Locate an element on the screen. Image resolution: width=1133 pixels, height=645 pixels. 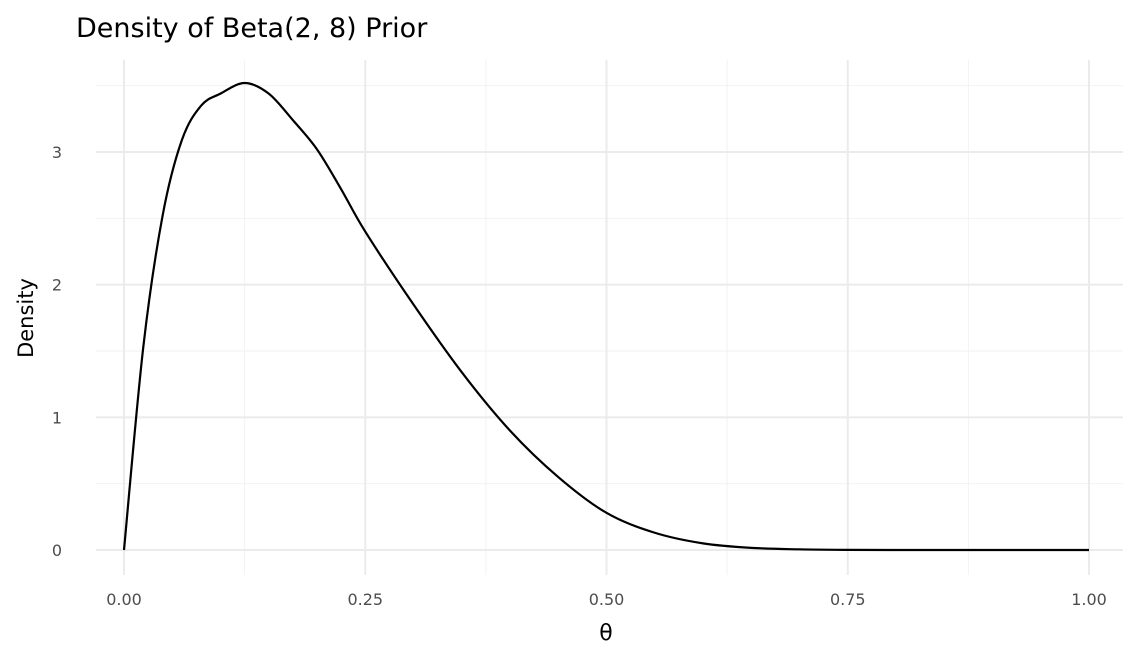
y-tick-label: 3 is located at coordinates (57, 152).